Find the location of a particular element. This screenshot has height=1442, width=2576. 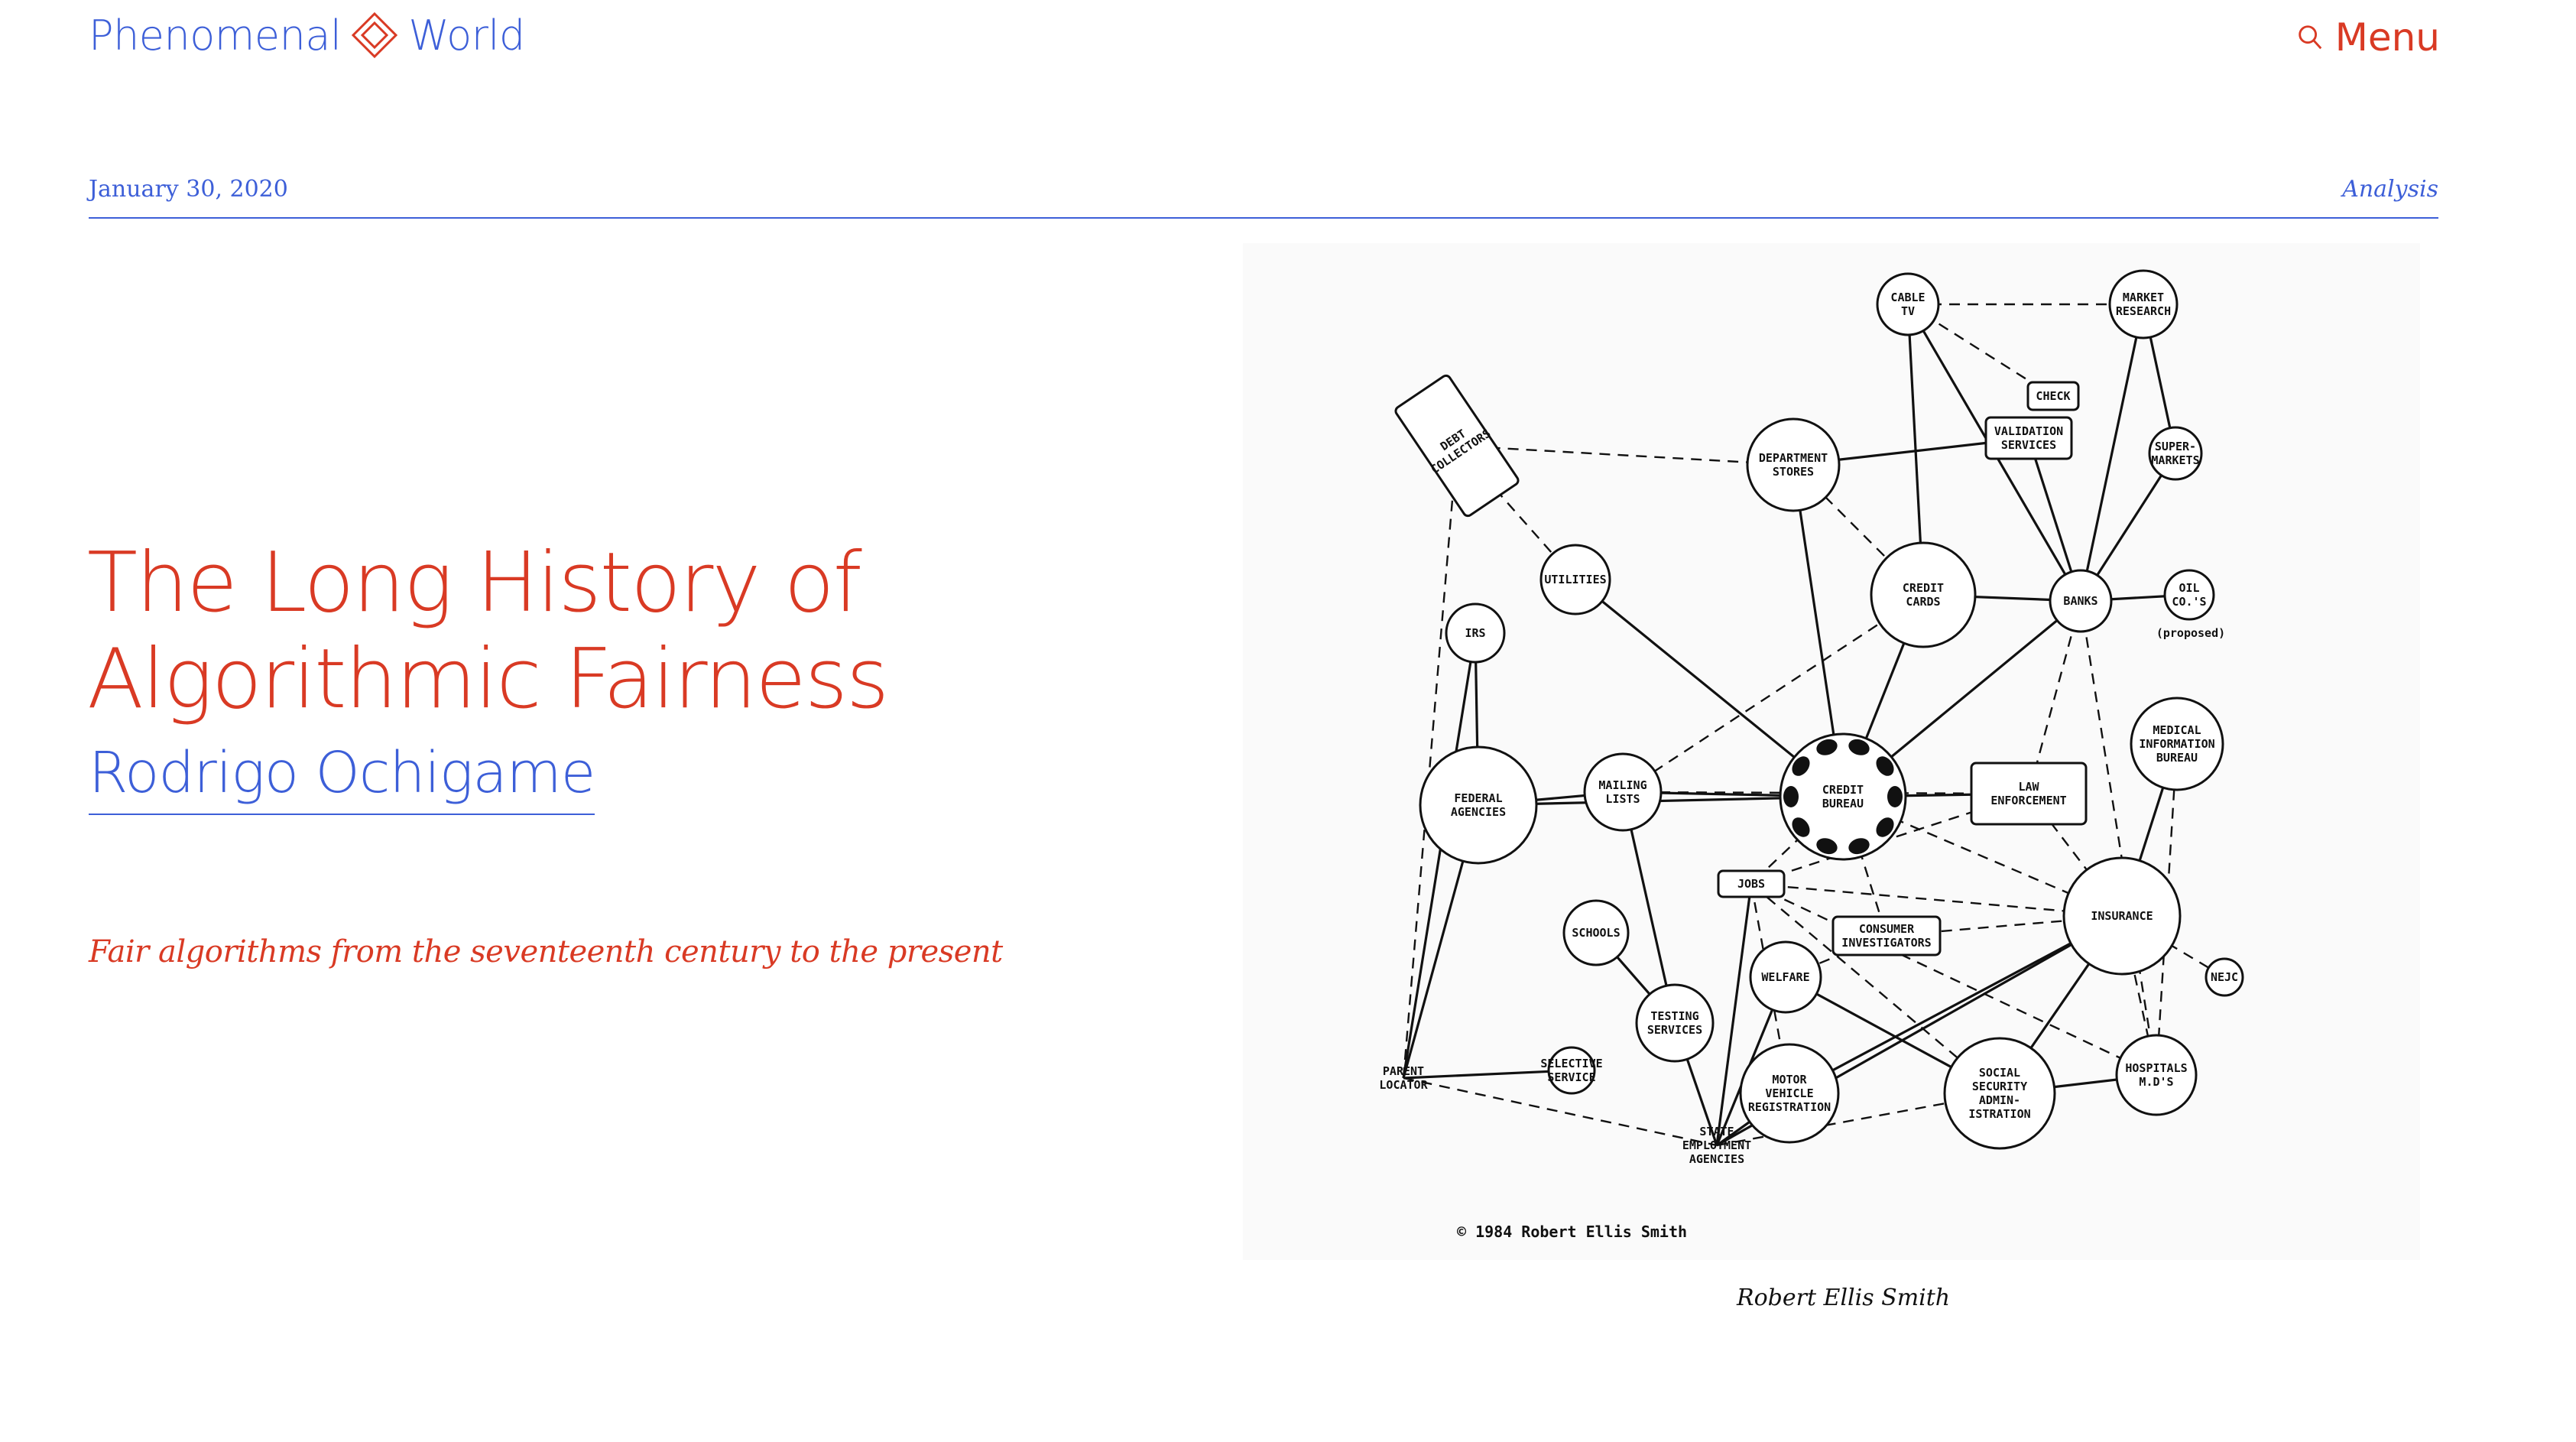

edge-jobs-hospitals is located at coordinates (1953, 979).